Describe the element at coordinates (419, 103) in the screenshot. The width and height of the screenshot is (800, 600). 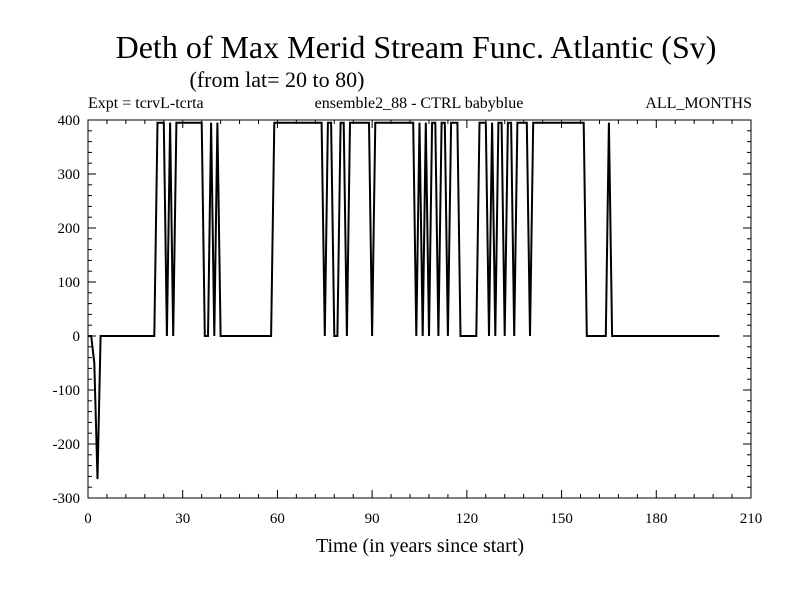
I see `ensemble-label: ensemble2_88 - CTRL babyblue` at that location.